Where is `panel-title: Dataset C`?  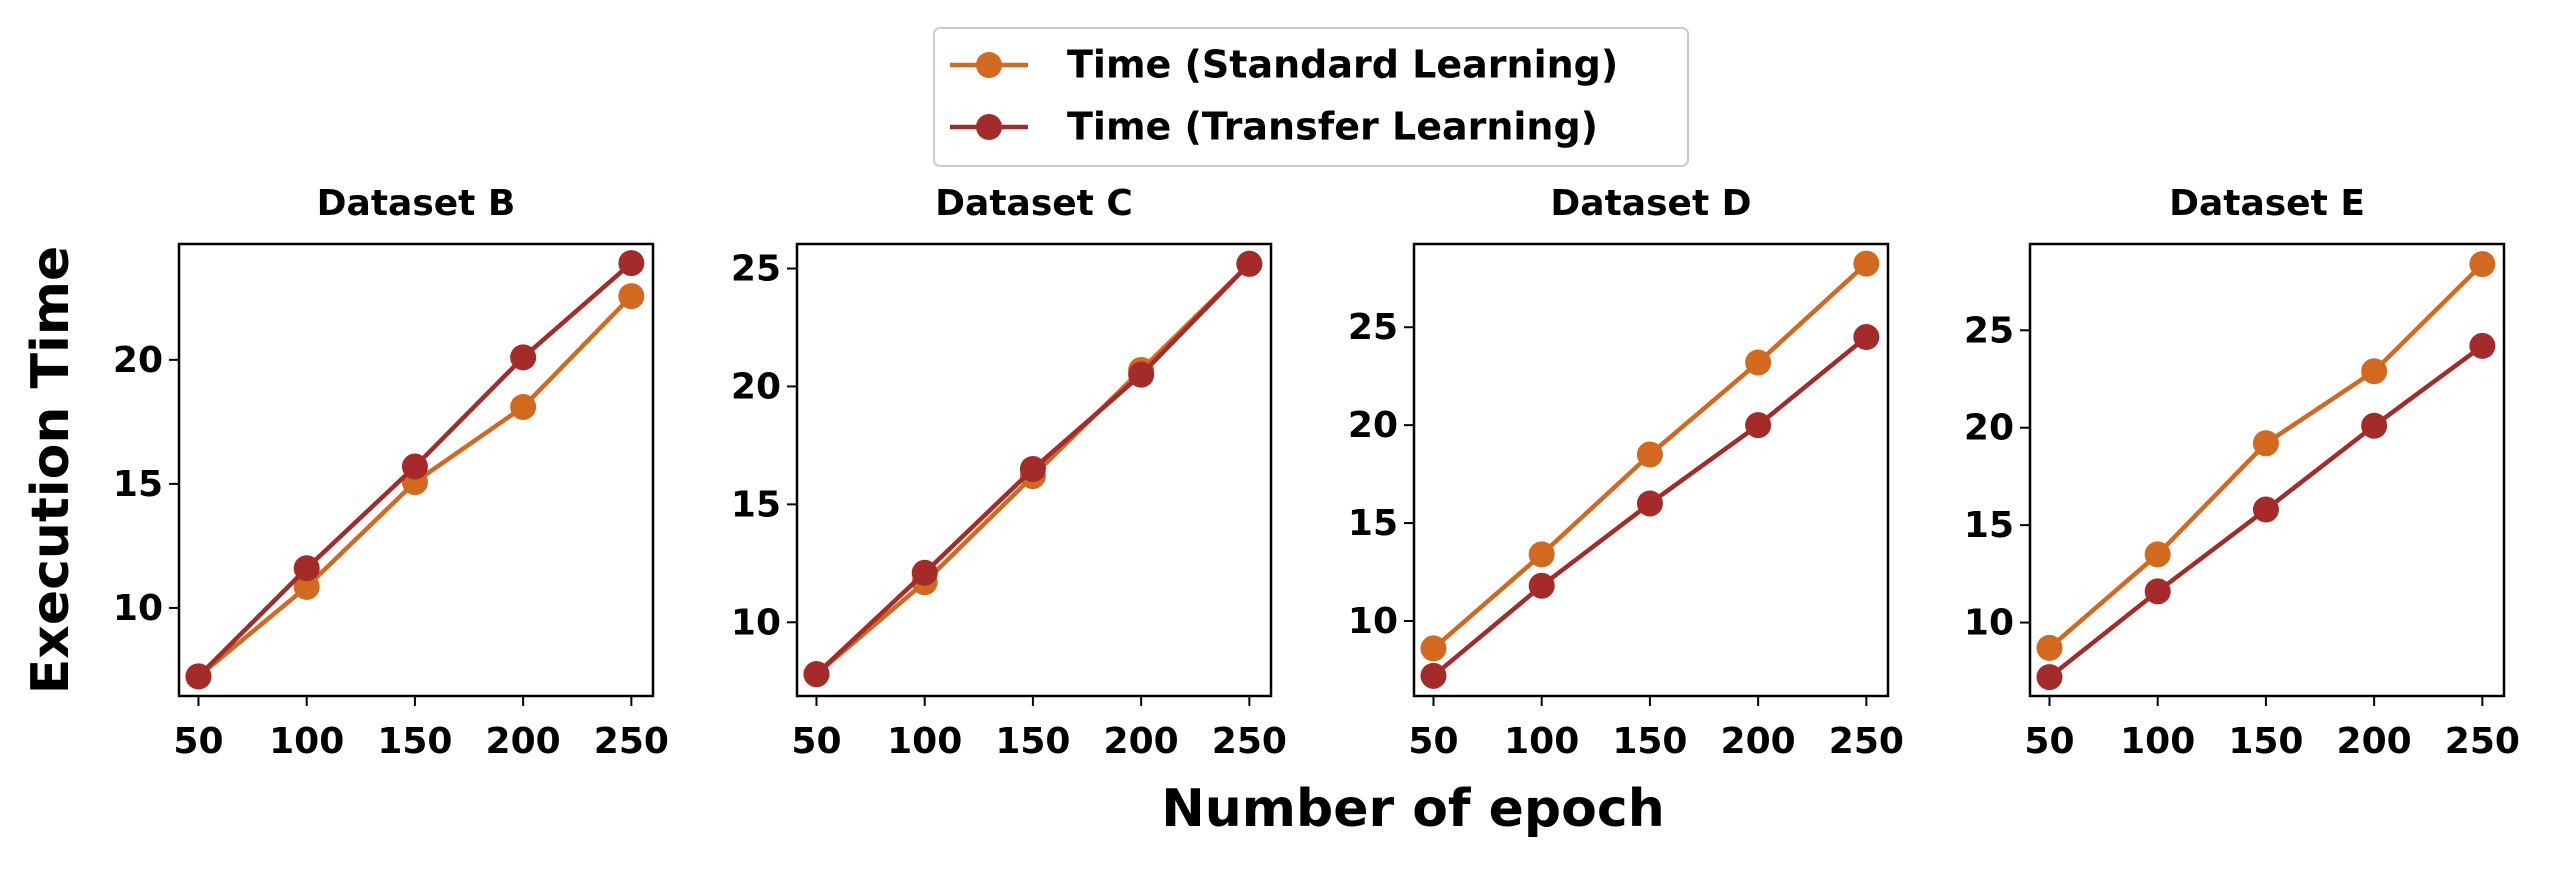
panel-title: Dataset C is located at coordinates (1034, 203).